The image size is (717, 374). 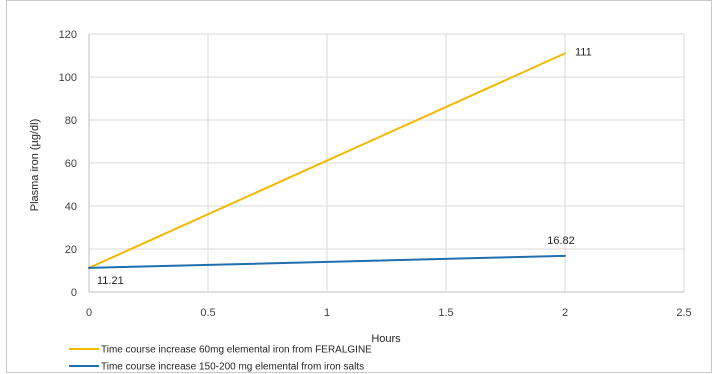 I want to click on x-tick-label: 2.5, so click(x=683, y=313).